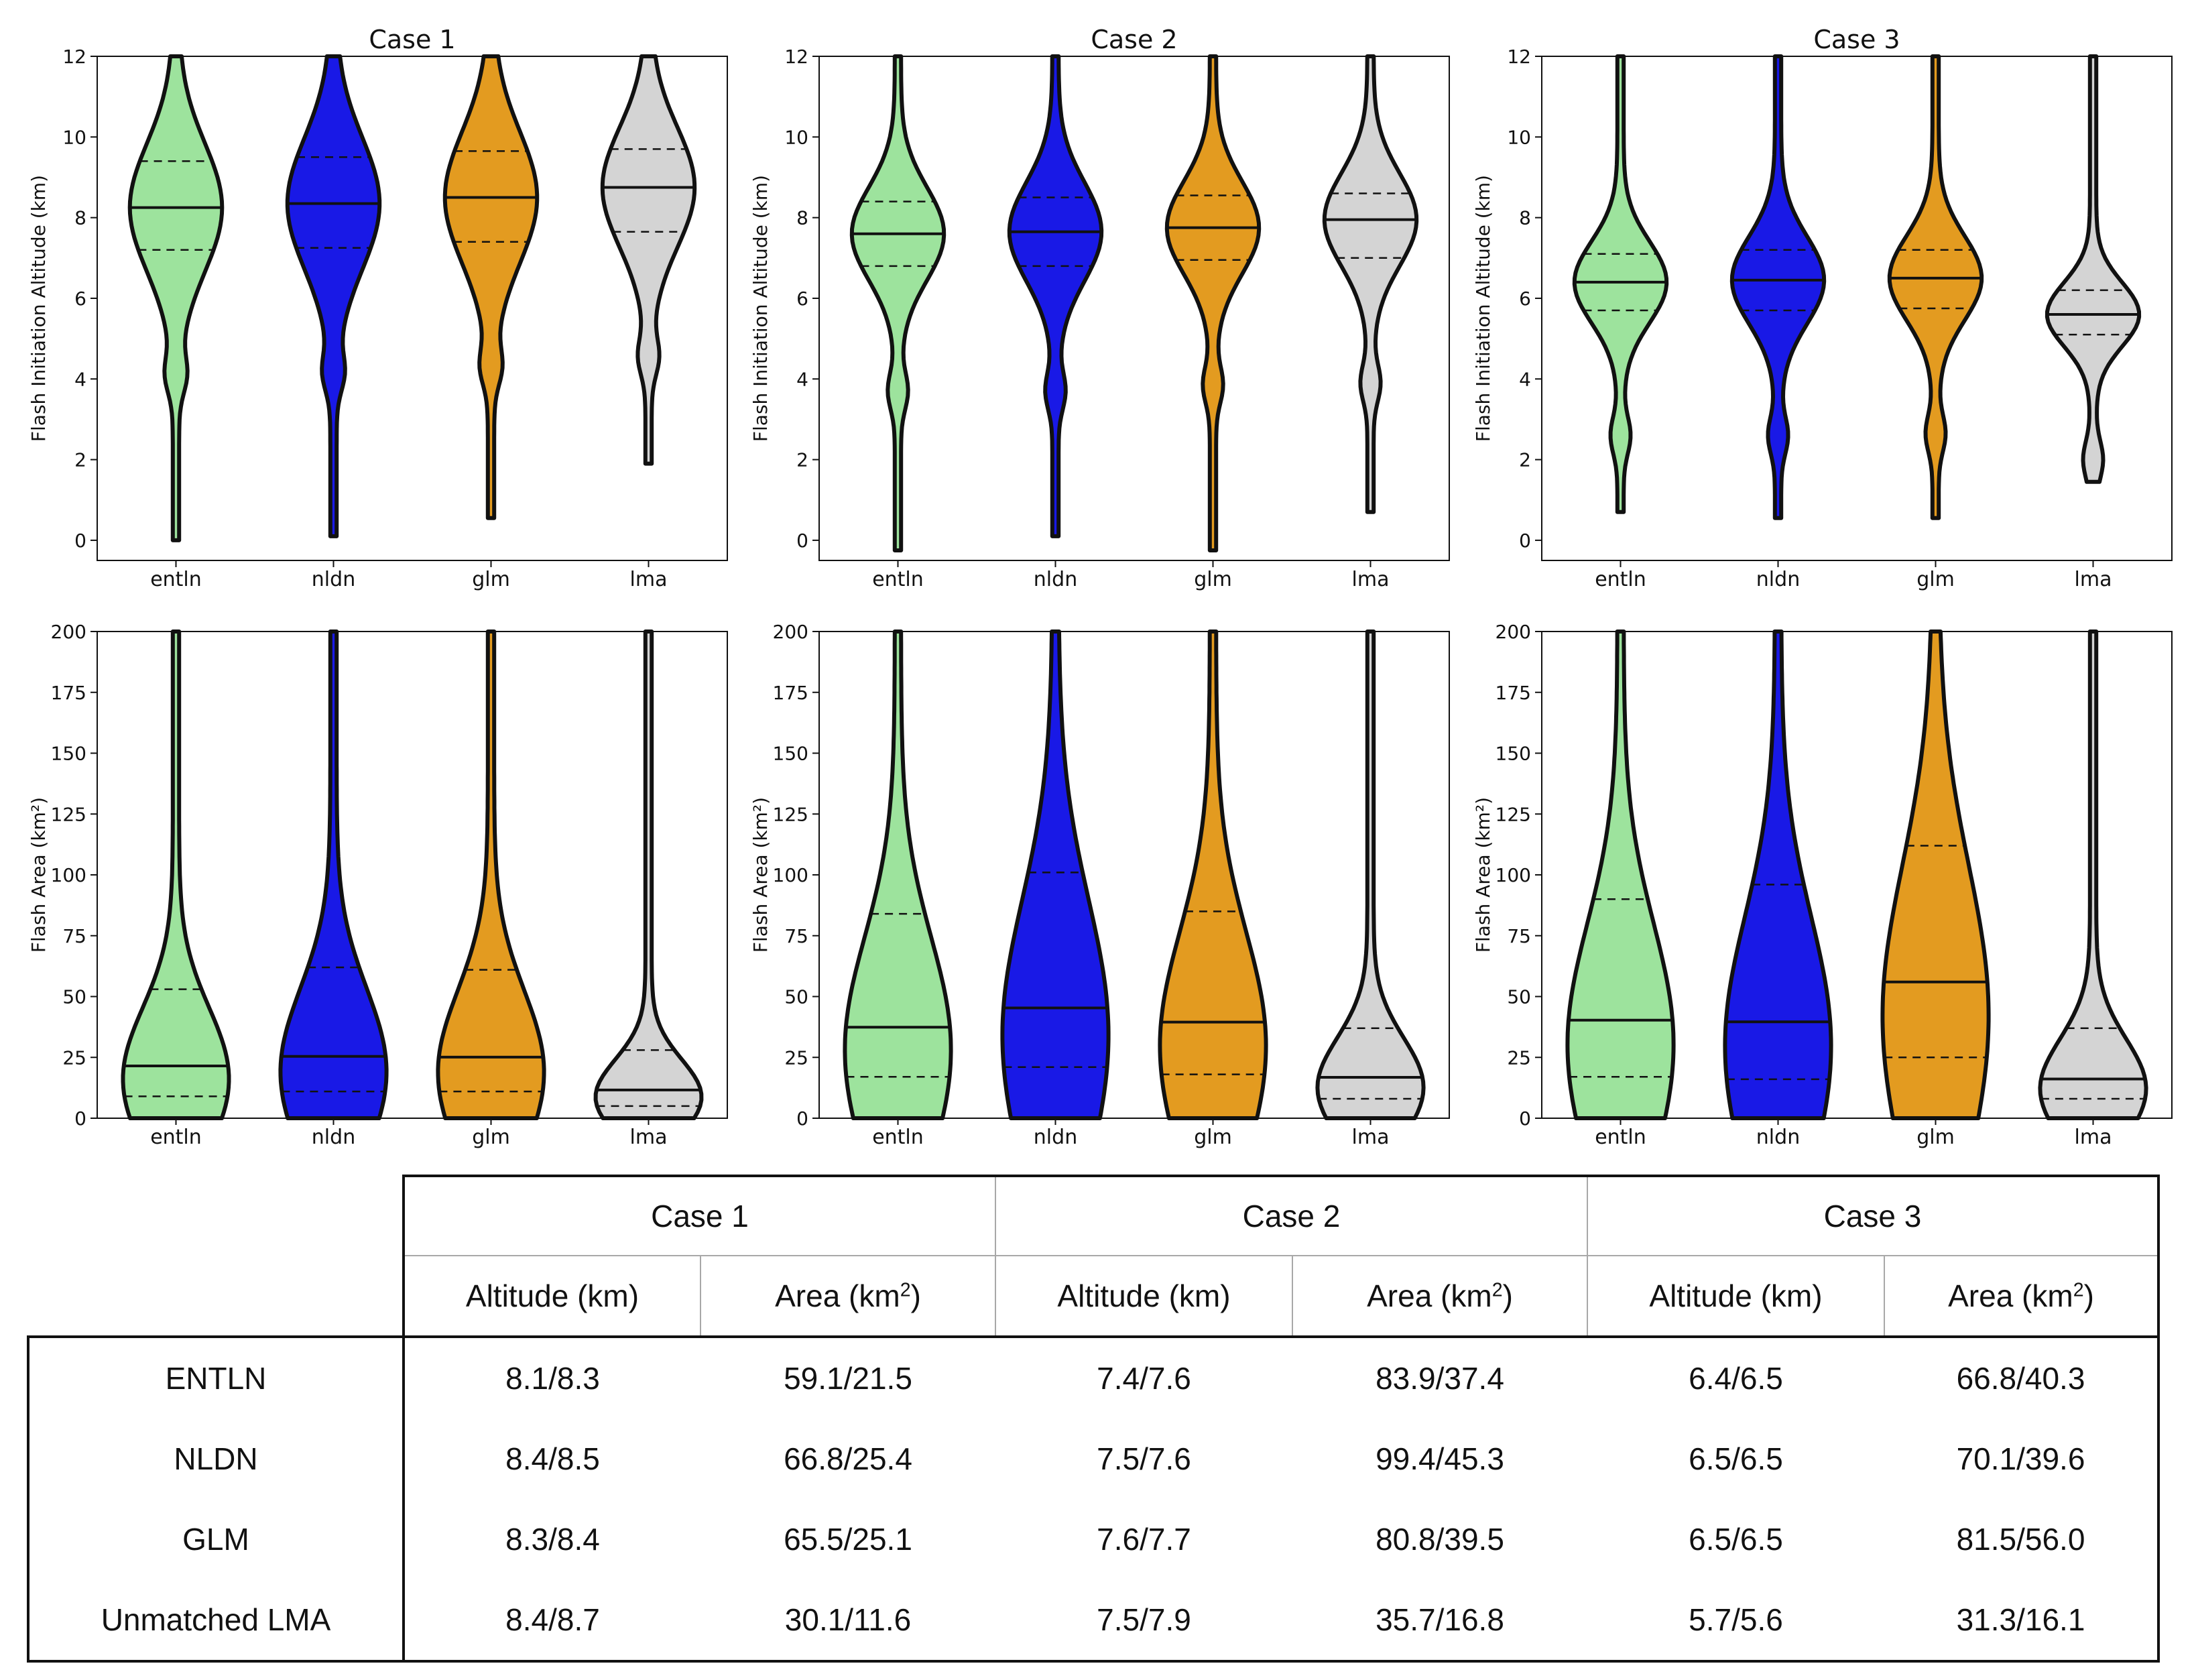 The width and height of the screenshot is (2194, 1680). What do you see at coordinates (699, 1215) in the screenshot?
I see `case1-header: Case 1` at bounding box center [699, 1215].